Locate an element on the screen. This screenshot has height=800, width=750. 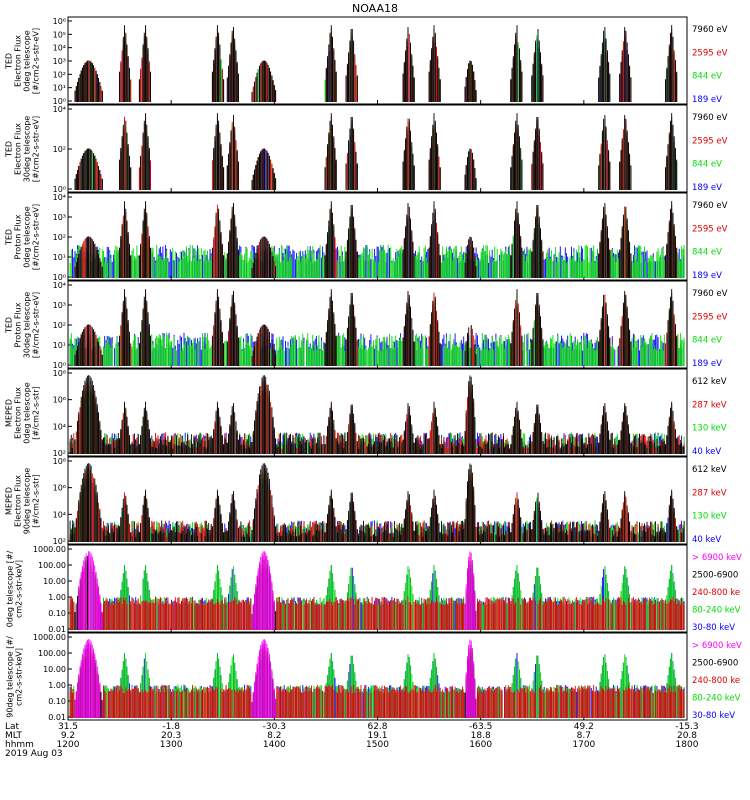
y-tick-label: 100.00 is located at coordinates (52, 653).